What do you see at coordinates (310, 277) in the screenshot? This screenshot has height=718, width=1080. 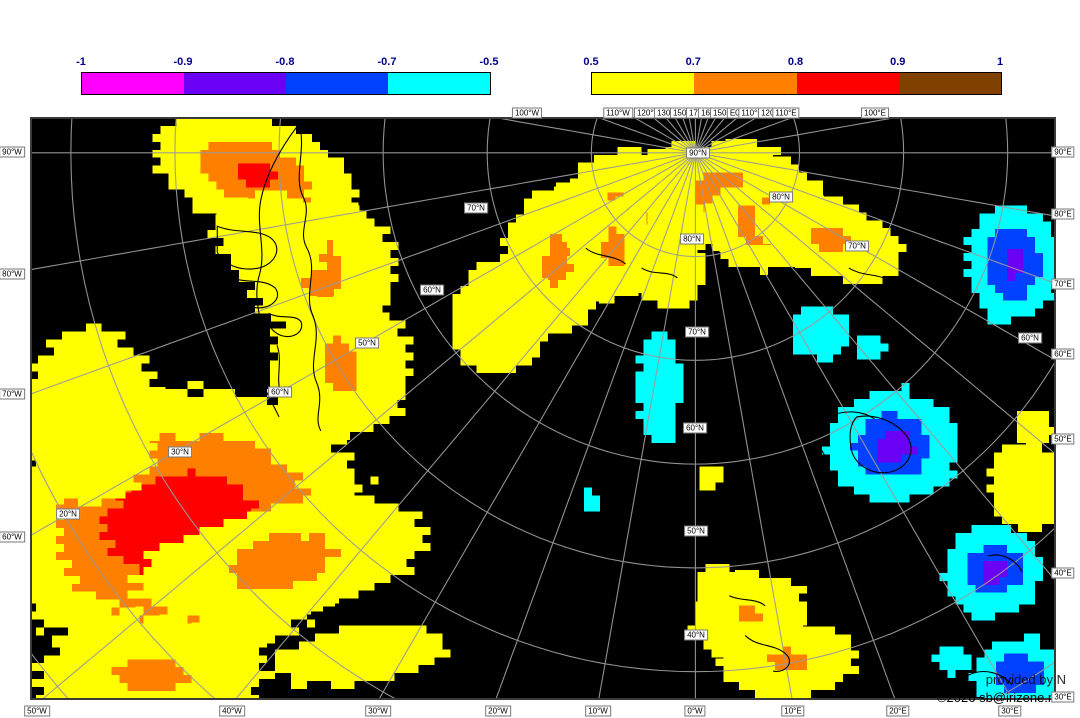 I see `coastline-greenland-east` at bounding box center [310, 277].